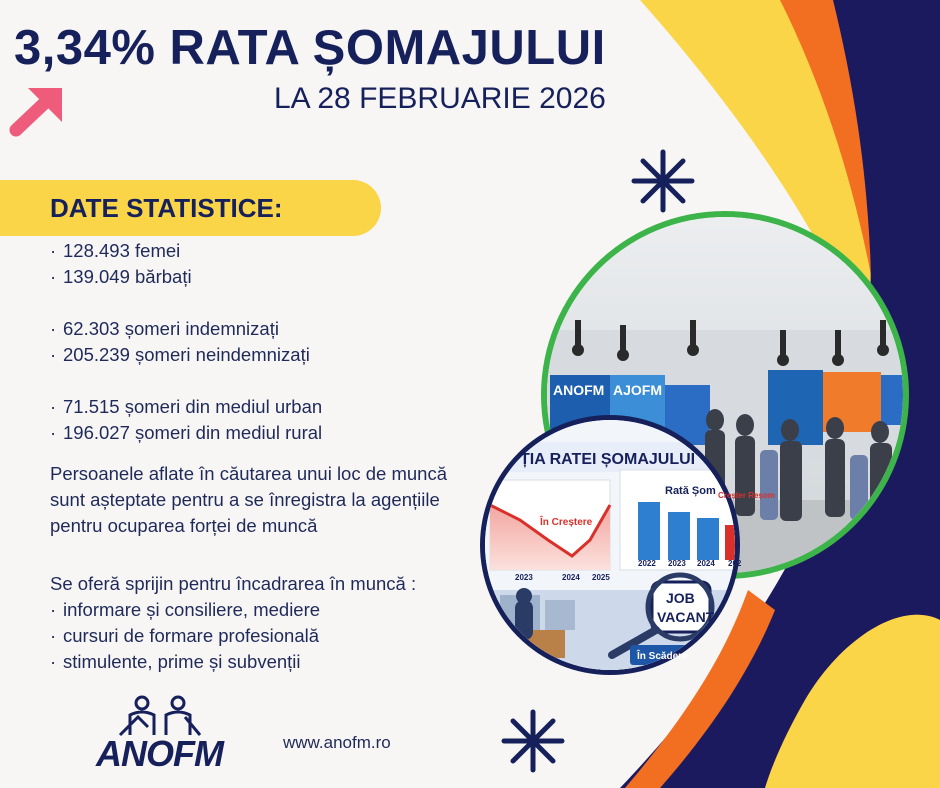  Describe the element at coordinates (185, 609) in the screenshot. I see `support-item: · informare și consiliere, mediere` at that location.